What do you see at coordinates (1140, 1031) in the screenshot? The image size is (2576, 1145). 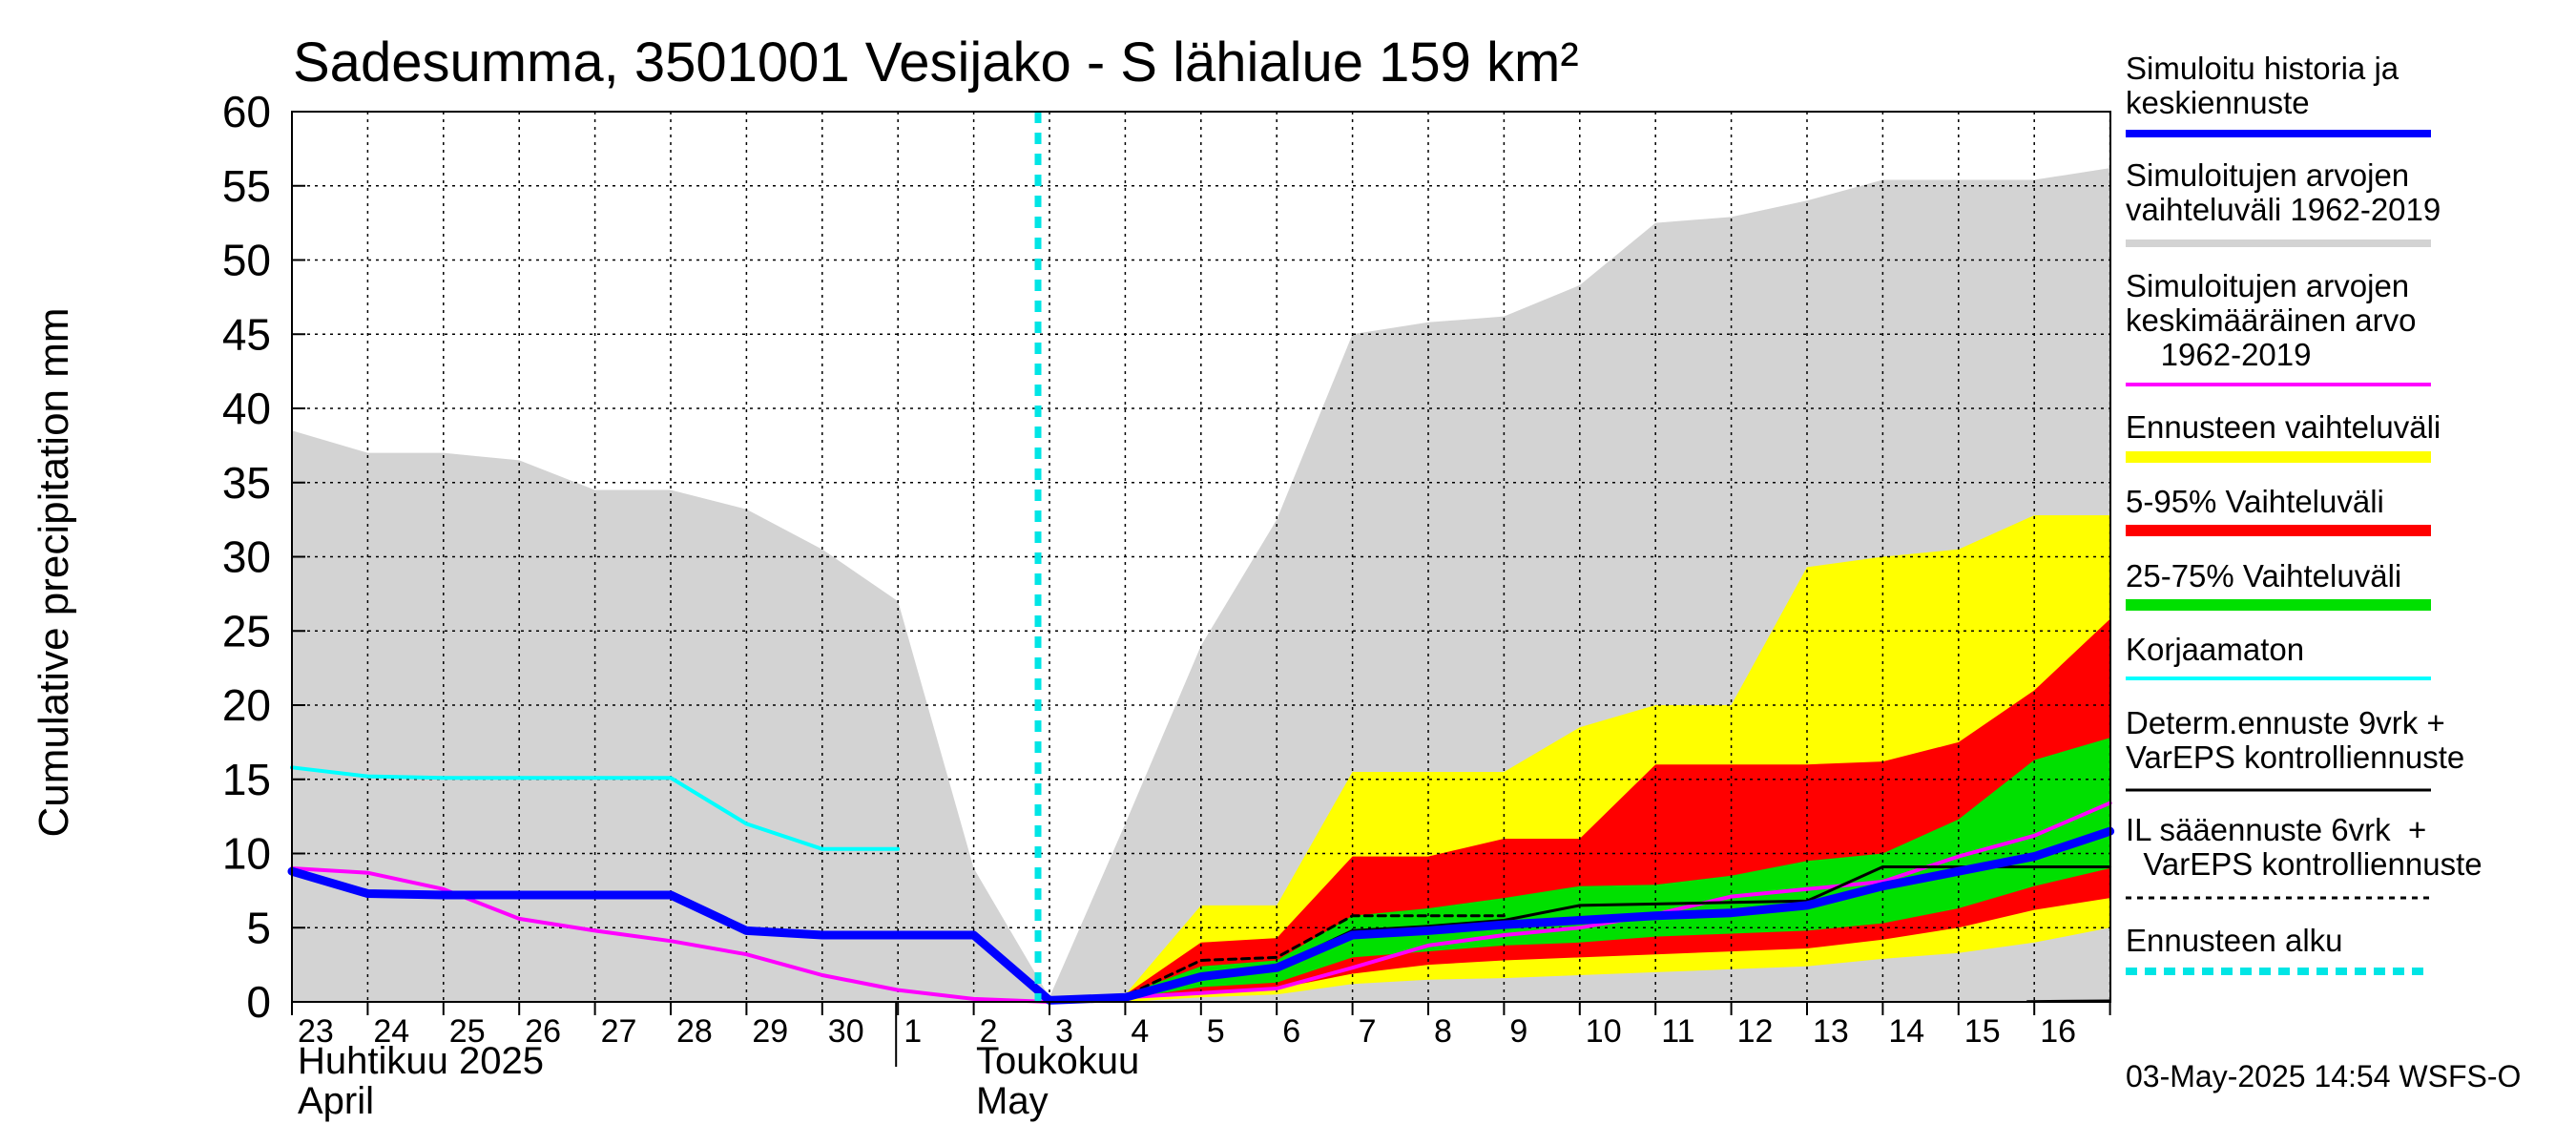 I see `x-tick-label: 4` at bounding box center [1140, 1031].